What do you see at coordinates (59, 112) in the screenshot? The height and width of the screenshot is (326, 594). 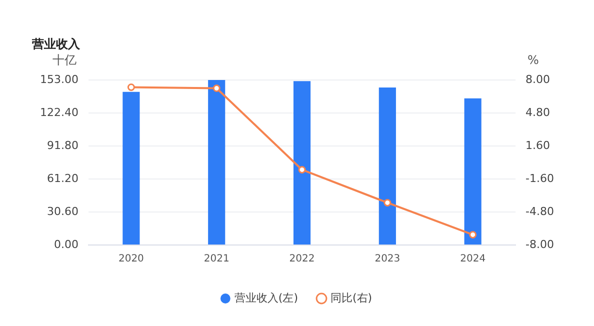 I see `y-tick-label: 122.40` at bounding box center [59, 112].